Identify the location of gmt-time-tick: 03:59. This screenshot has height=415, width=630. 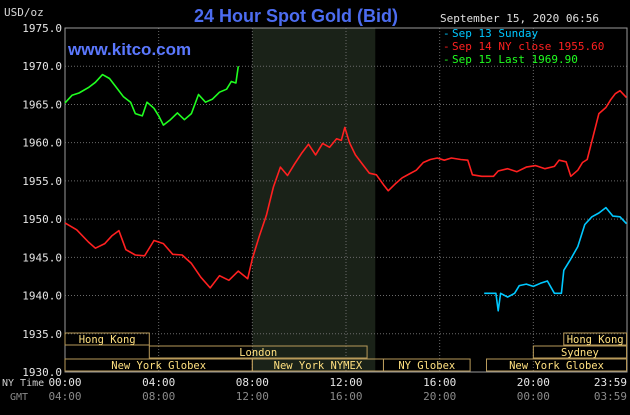
(610, 396).